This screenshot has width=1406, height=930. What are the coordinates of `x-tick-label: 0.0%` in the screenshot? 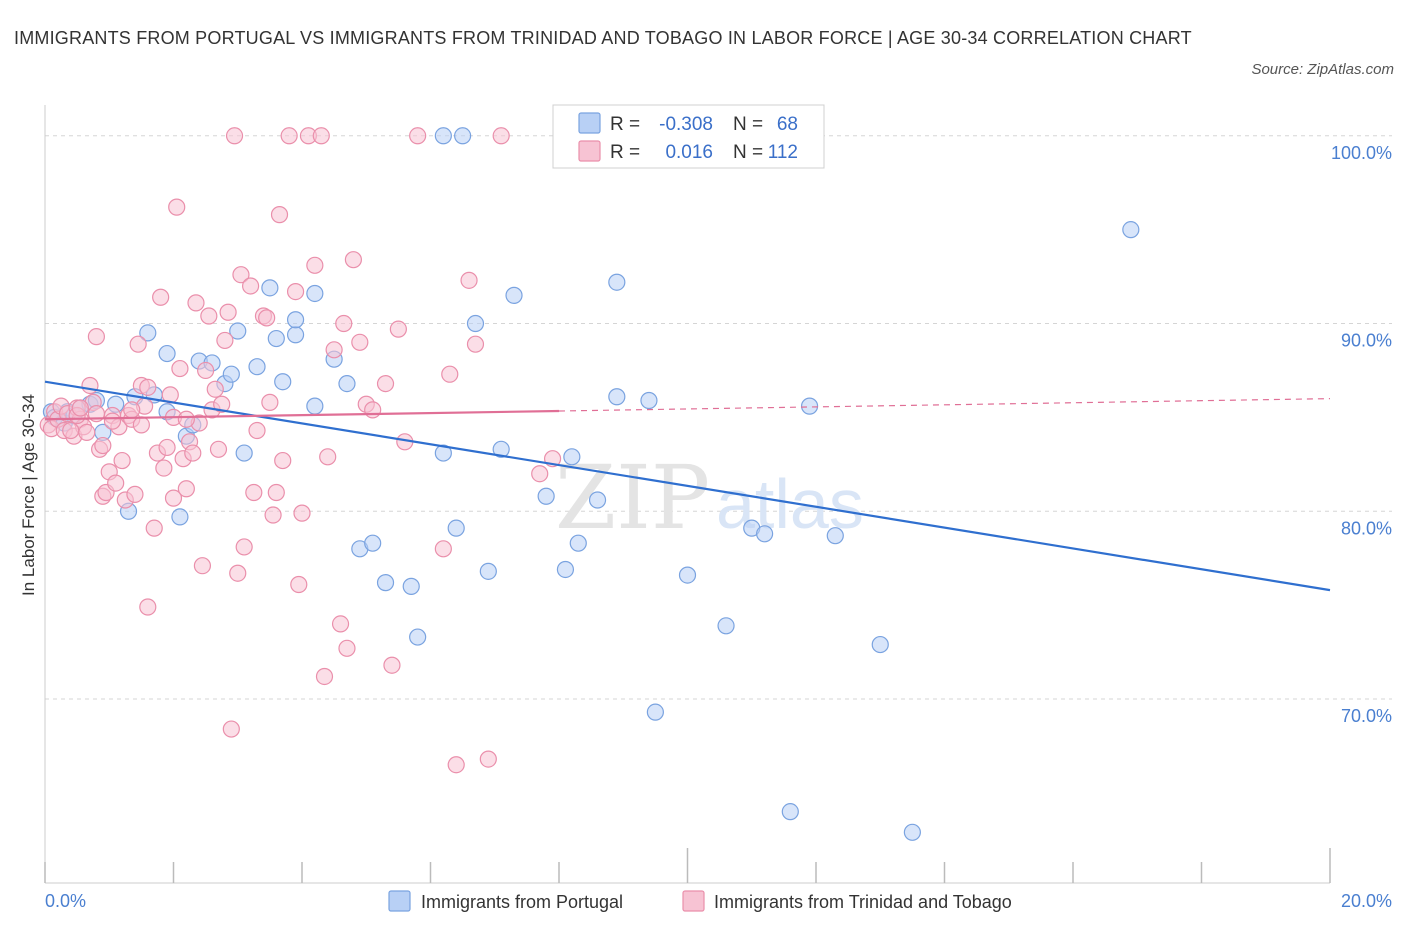 It's located at (65, 901).